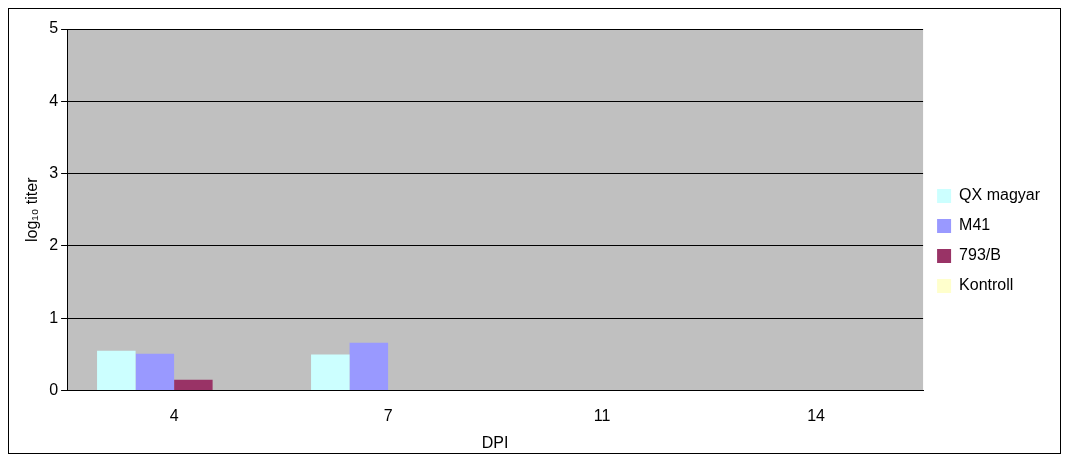 The height and width of the screenshot is (462, 1069). I want to click on x-tick-label: 4, so click(174, 415).